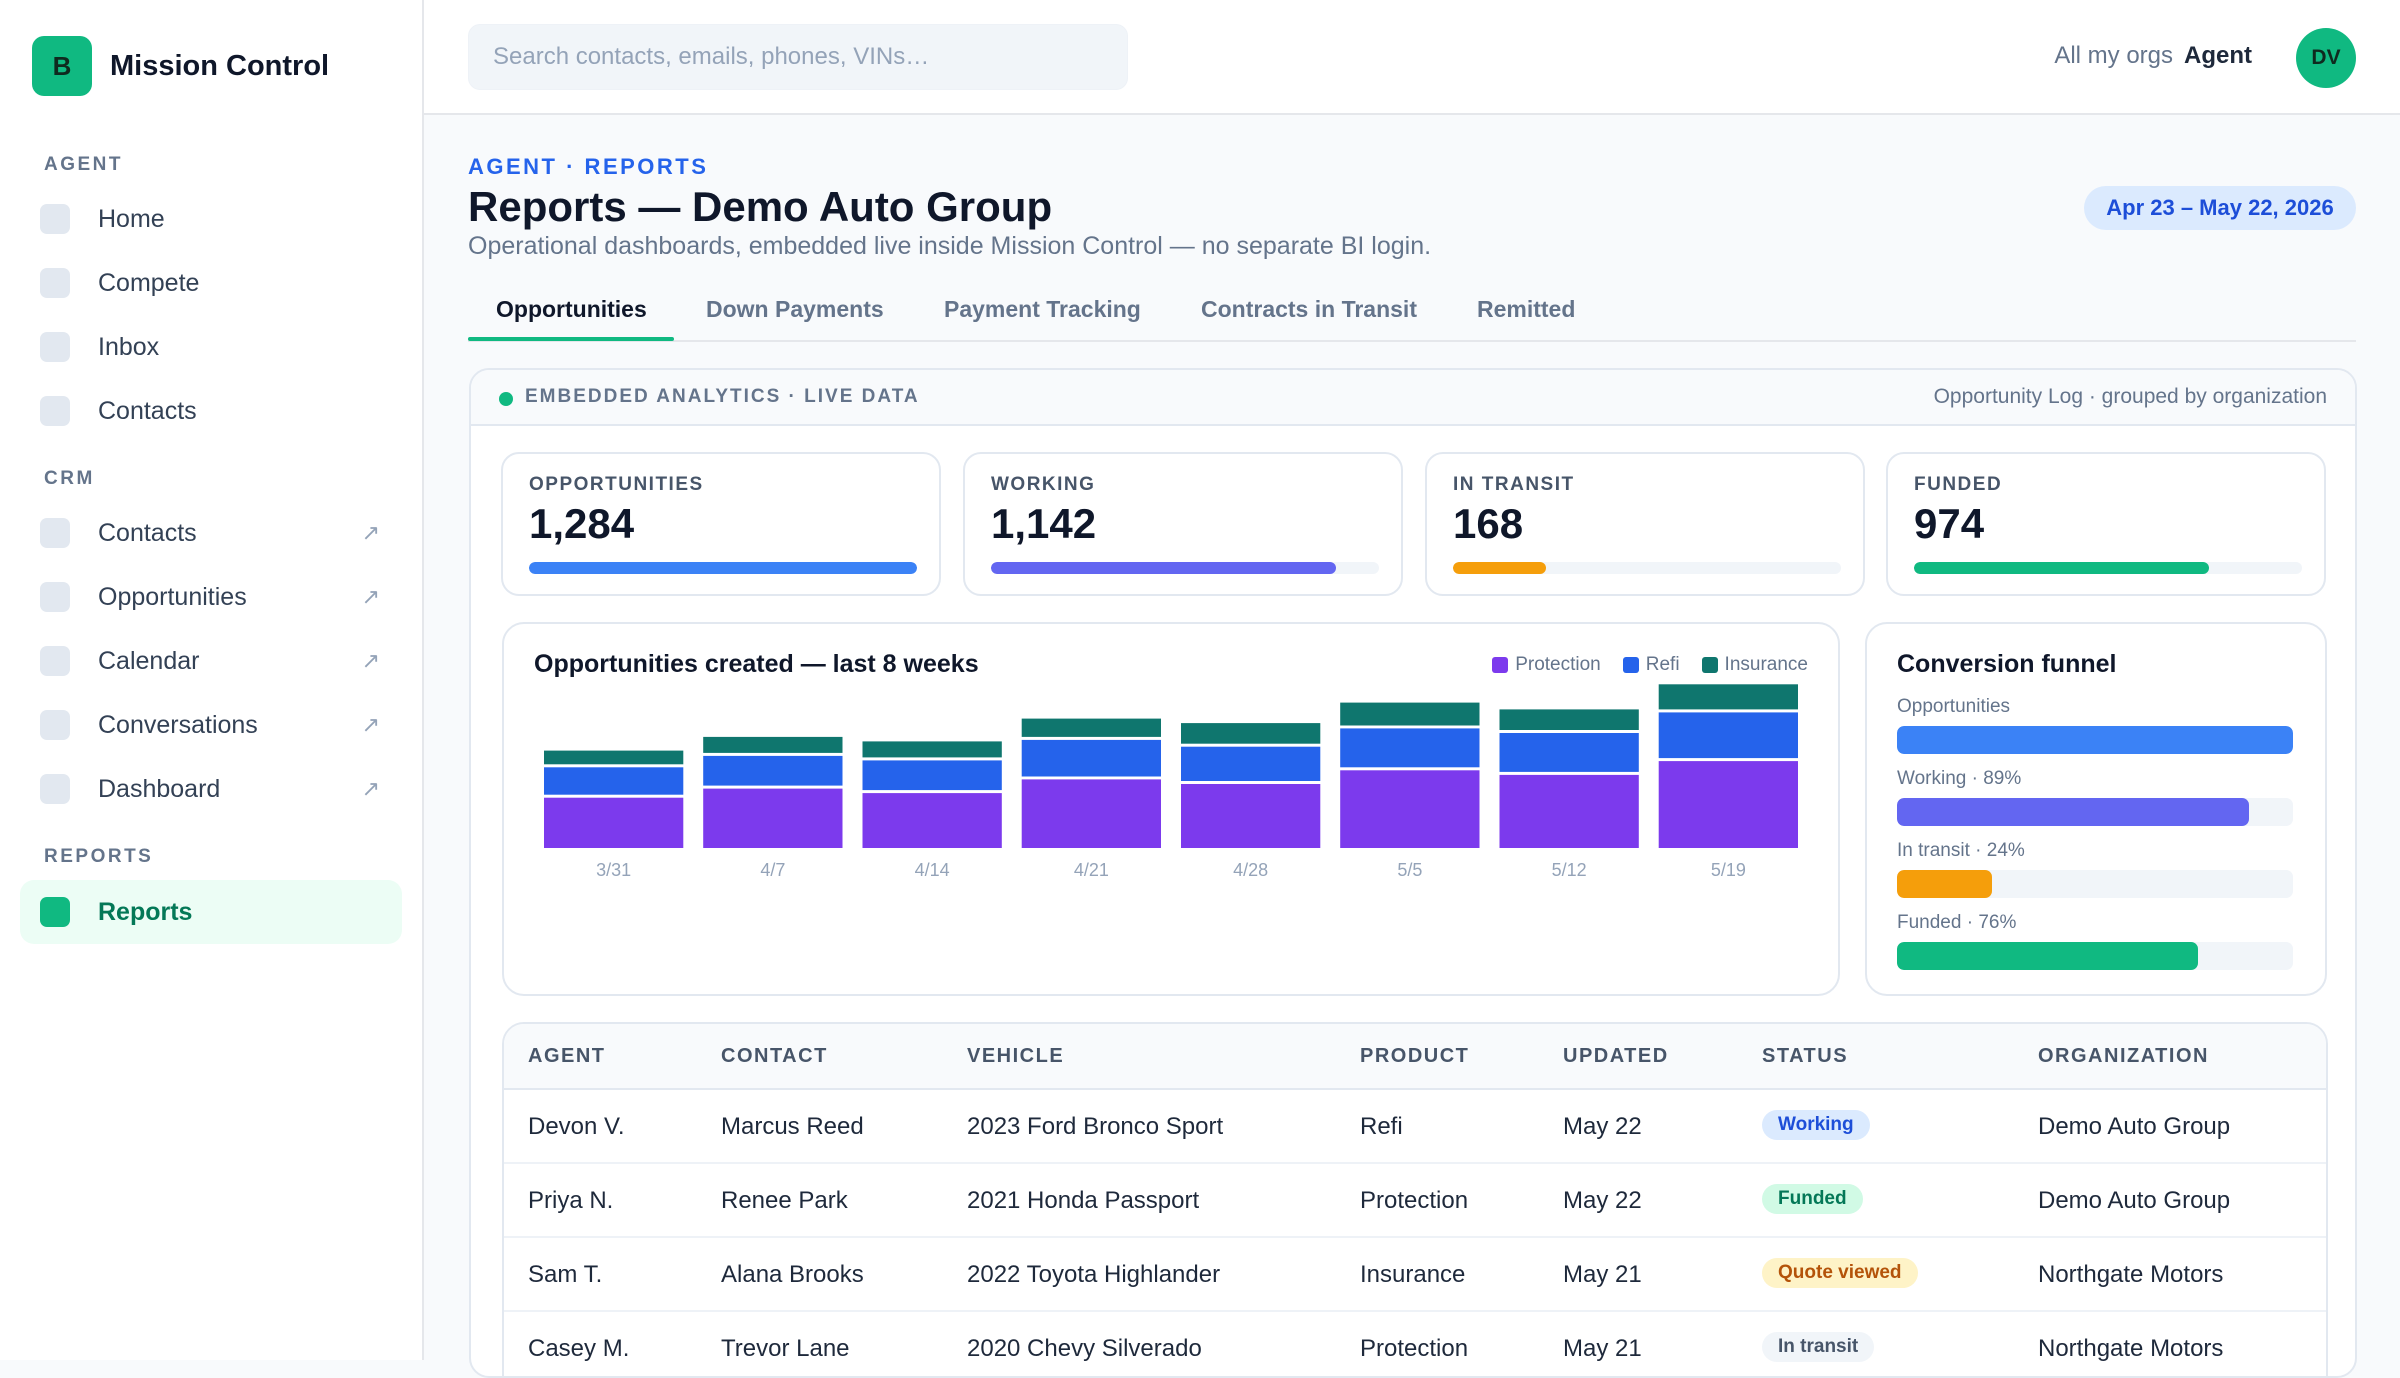  Describe the element at coordinates (1042, 309) in the screenshot. I see `tab-payment-tracking: Payment Tracking` at that location.